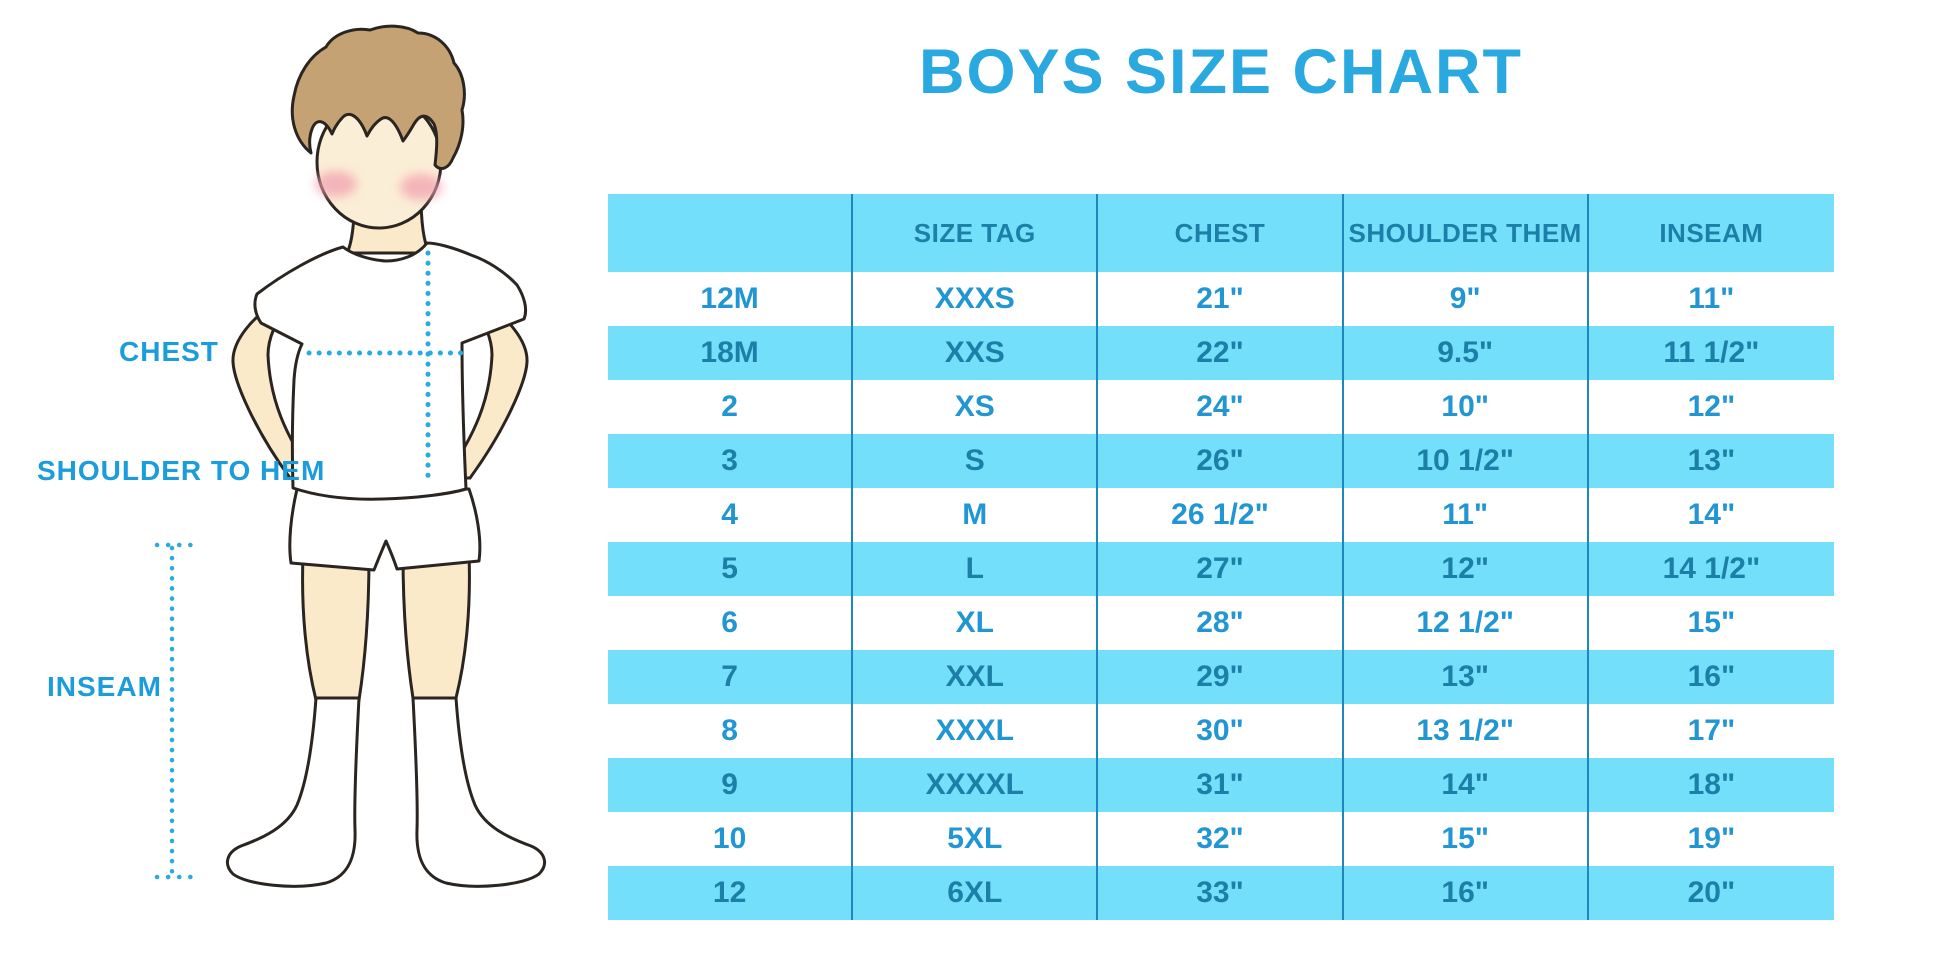 Image resolution: width=1946 pixels, height=973 pixels. I want to click on table-cell: 28", so click(1221, 623).